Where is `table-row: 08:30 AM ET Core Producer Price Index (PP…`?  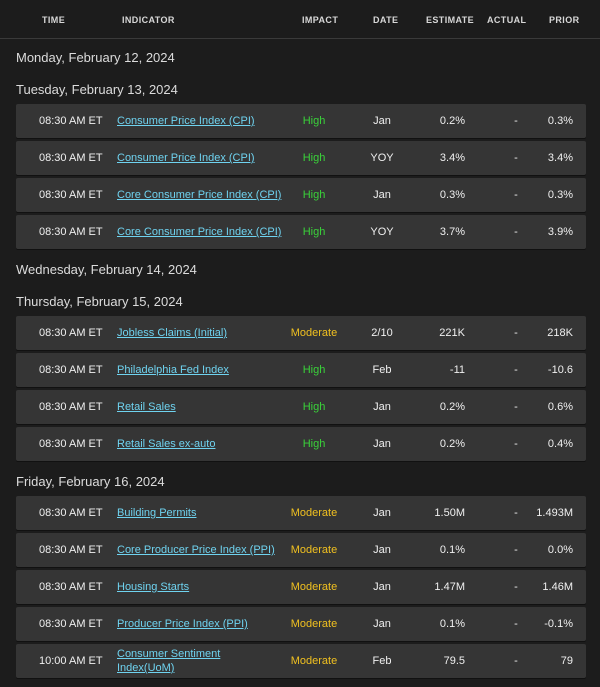 table-row: 08:30 AM ET Core Producer Price Index (PP… is located at coordinates (301, 550).